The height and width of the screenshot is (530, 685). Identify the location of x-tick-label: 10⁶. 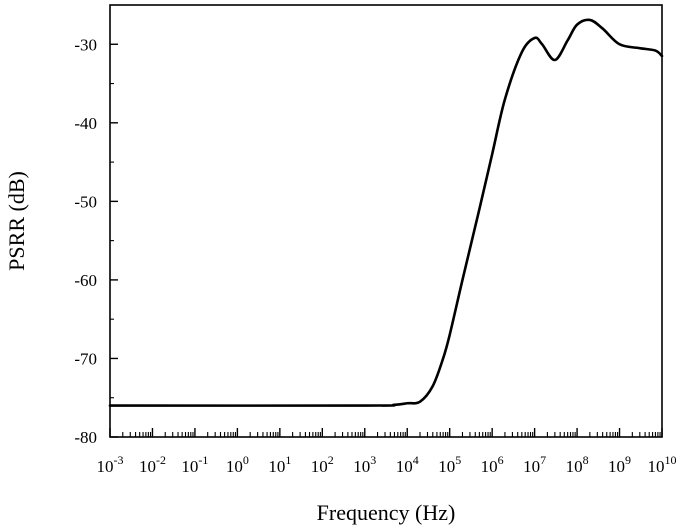
(492, 464).